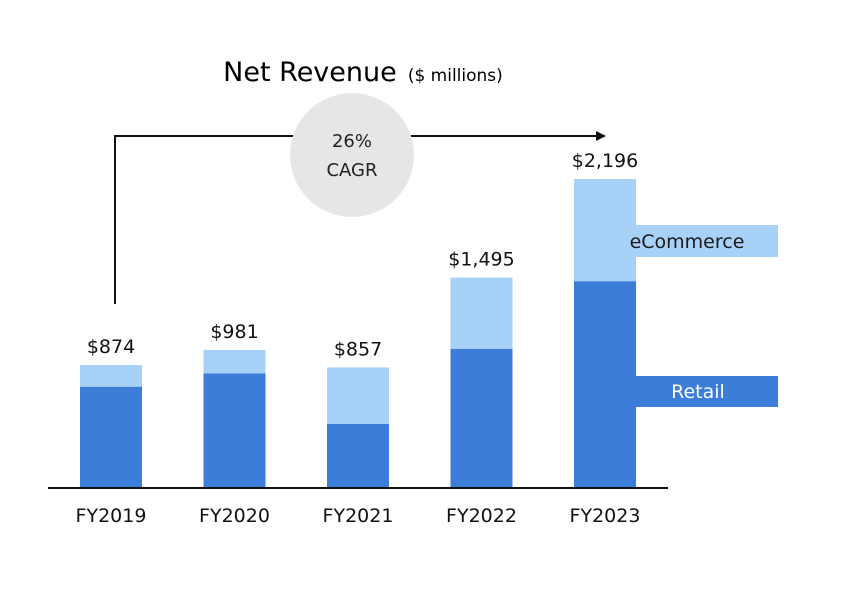 This screenshot has height=594, width=848. Describe the element at coordinates (455, 76) in the screenshot. I see `chart-subtitle: ($ millions)` at that location.